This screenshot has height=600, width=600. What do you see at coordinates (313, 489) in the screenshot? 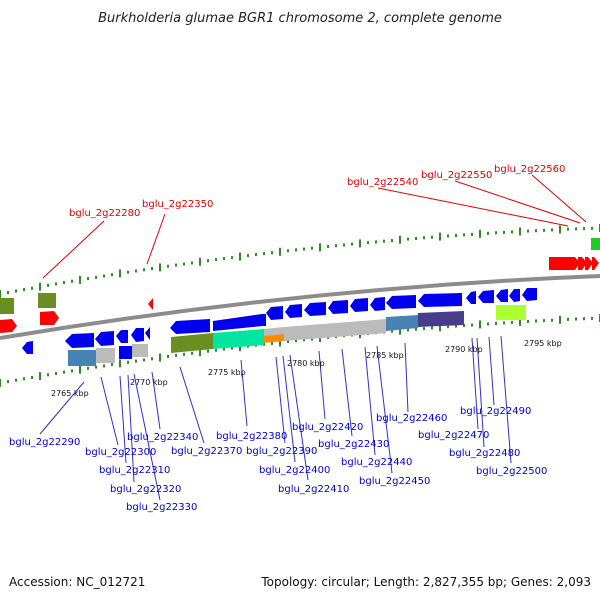
I see `gene-label: bglu_2g22410` at bounding box center [313, 489].